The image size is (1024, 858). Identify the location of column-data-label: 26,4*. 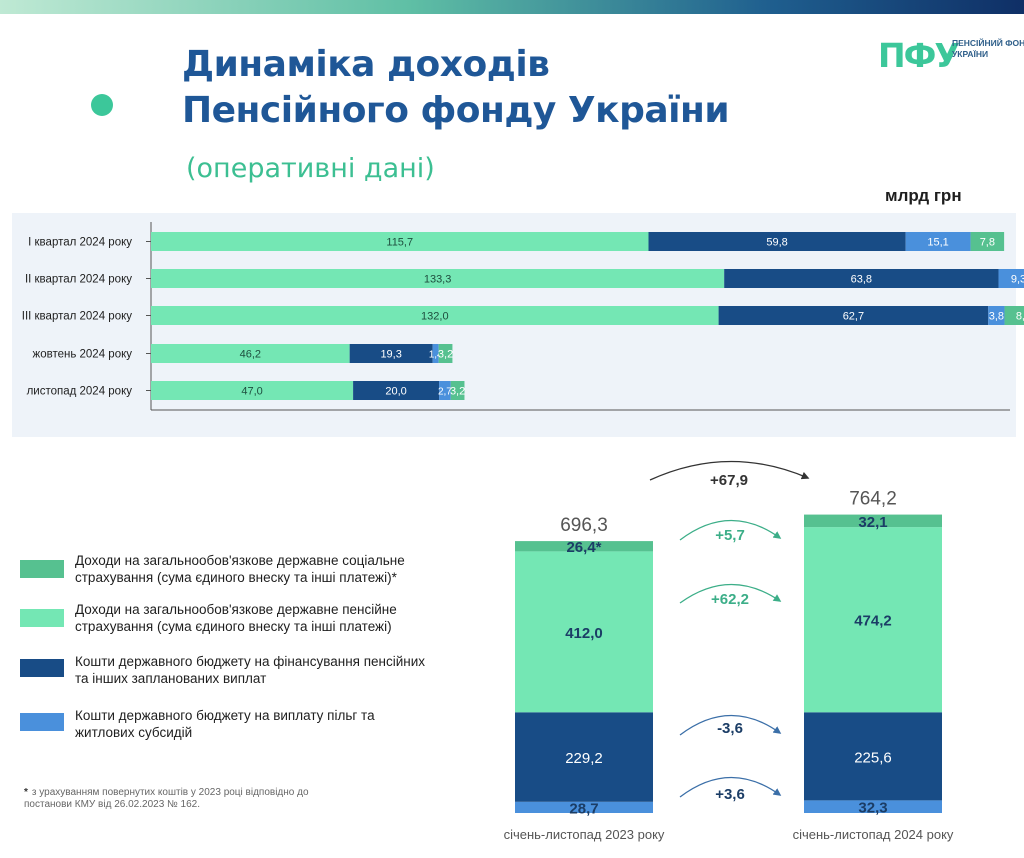
(583, 547).